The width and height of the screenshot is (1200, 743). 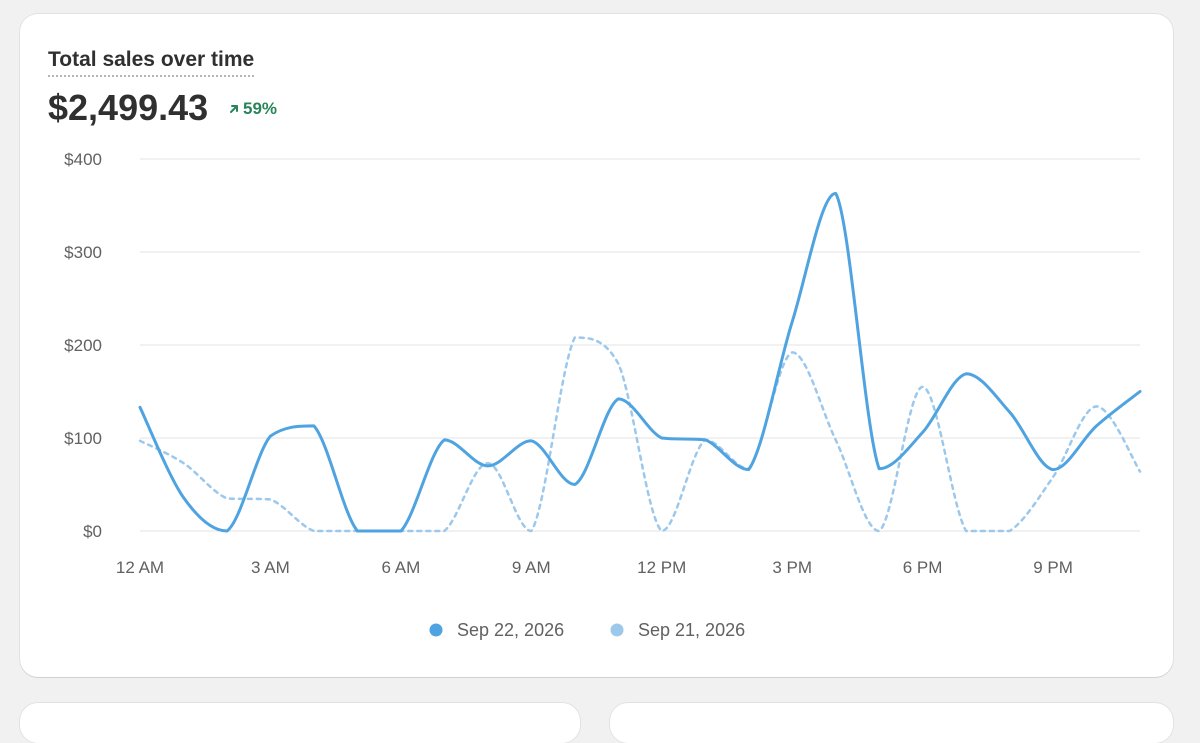 I want to click on x-tick-label: 3 PM, so click(x=792, y=567).